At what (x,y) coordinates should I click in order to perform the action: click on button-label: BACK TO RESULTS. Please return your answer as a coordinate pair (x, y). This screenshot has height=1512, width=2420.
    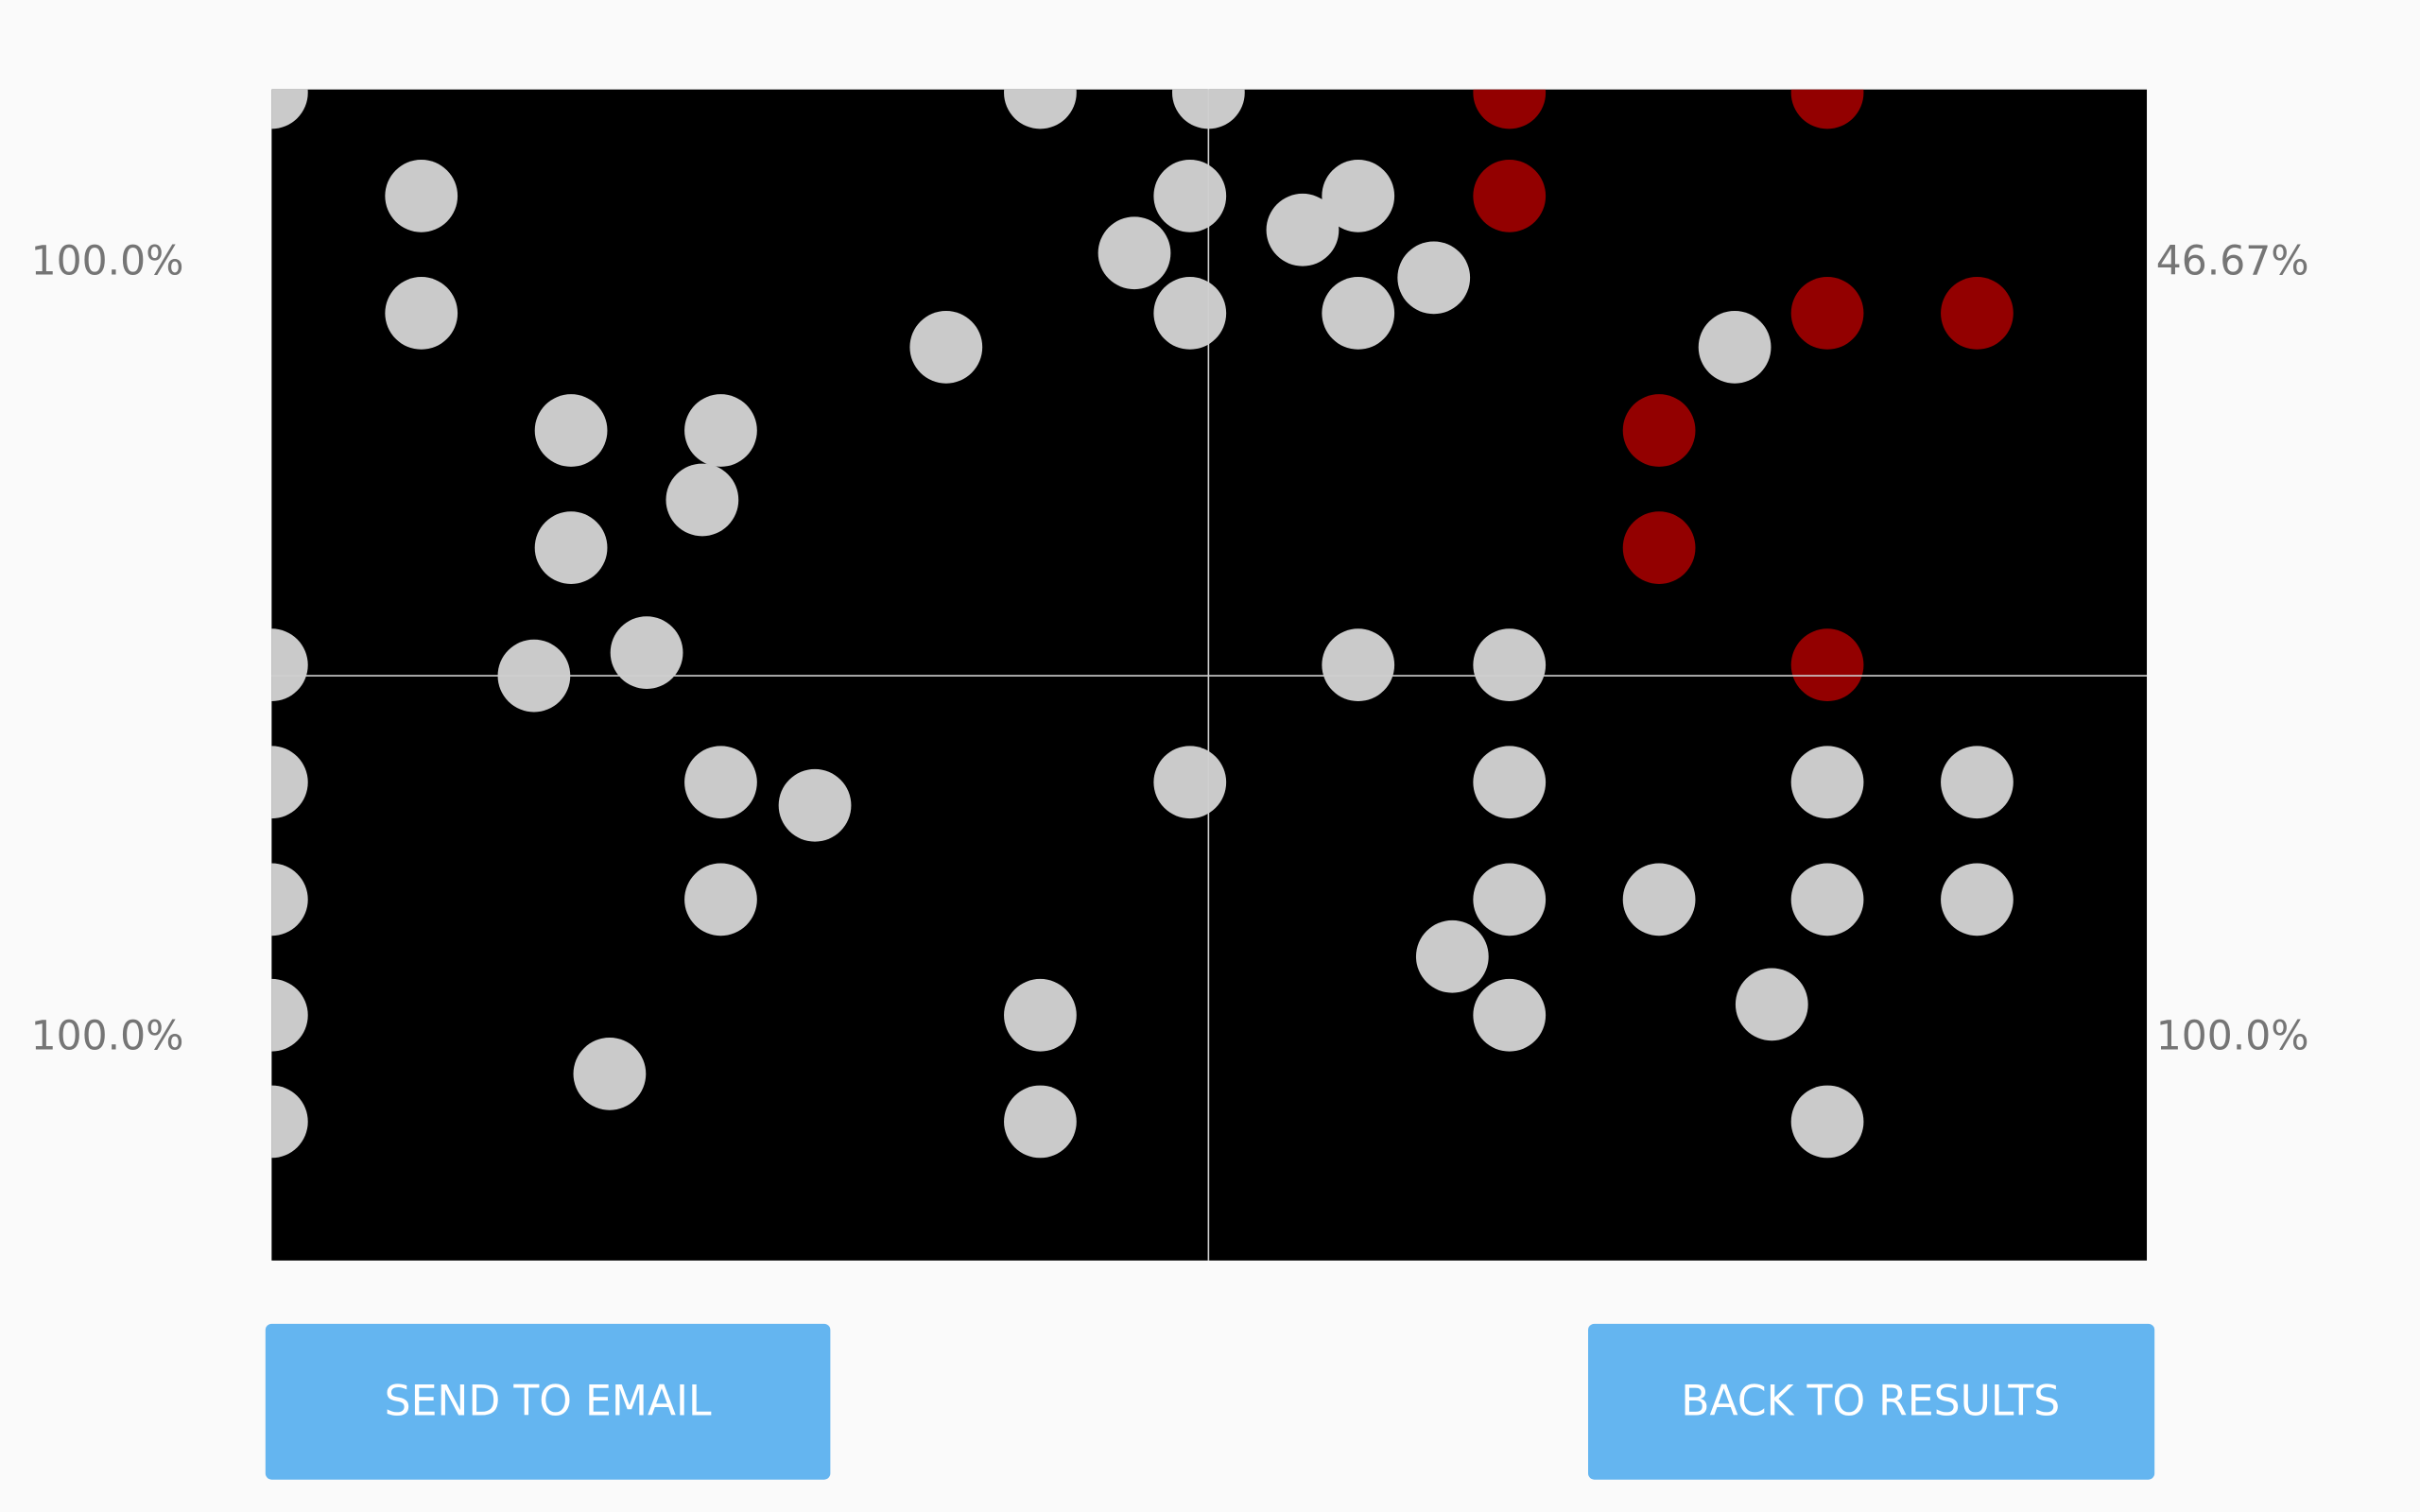
    Looking at the image, I should click on (1871, 1402).